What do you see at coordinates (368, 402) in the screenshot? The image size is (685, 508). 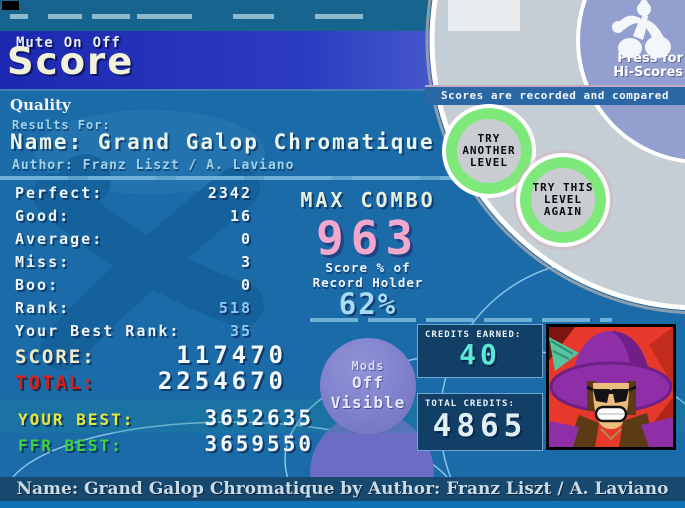 I see `mods-line2: Visible` at bounding box center [368, 402].